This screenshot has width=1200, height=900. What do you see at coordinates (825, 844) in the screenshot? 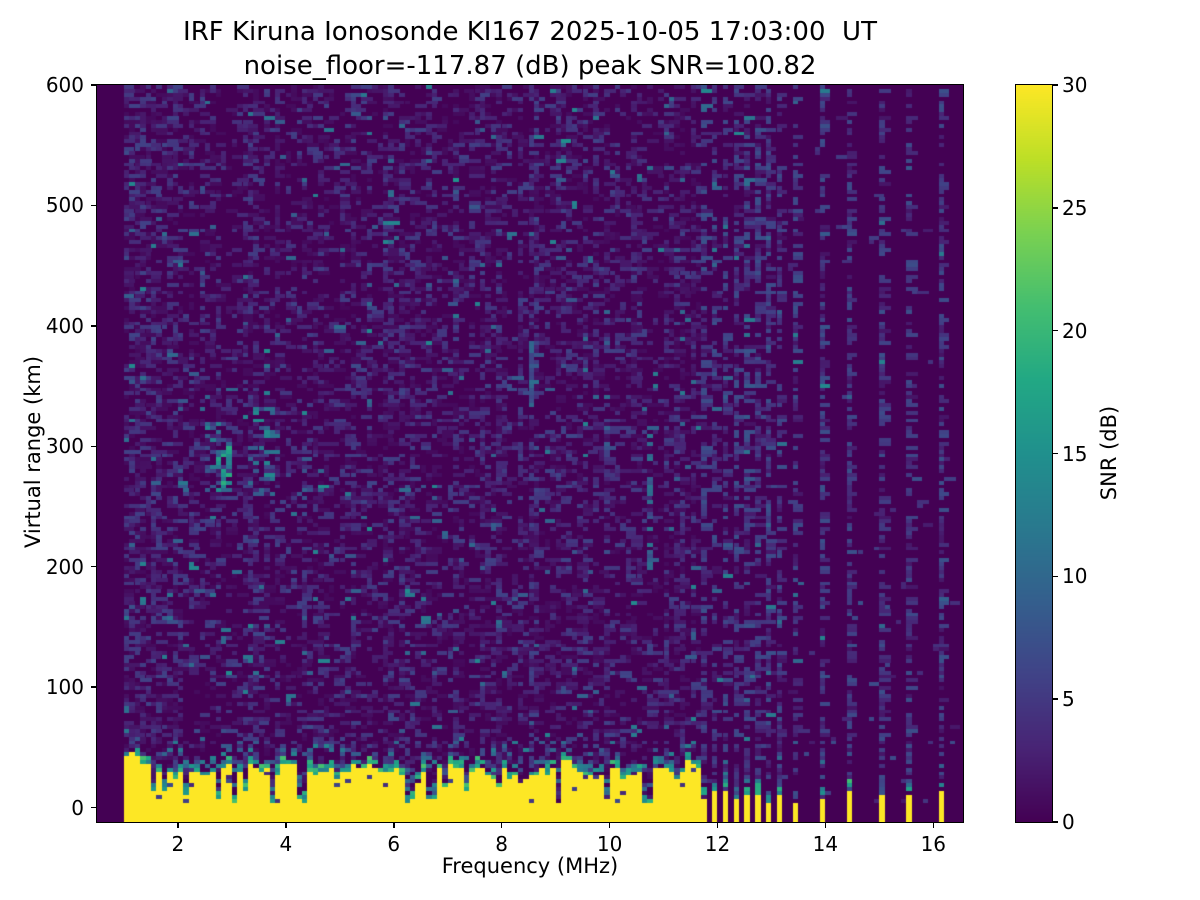
I see `x-tick-label: 14` at bounding box center [825, 844].